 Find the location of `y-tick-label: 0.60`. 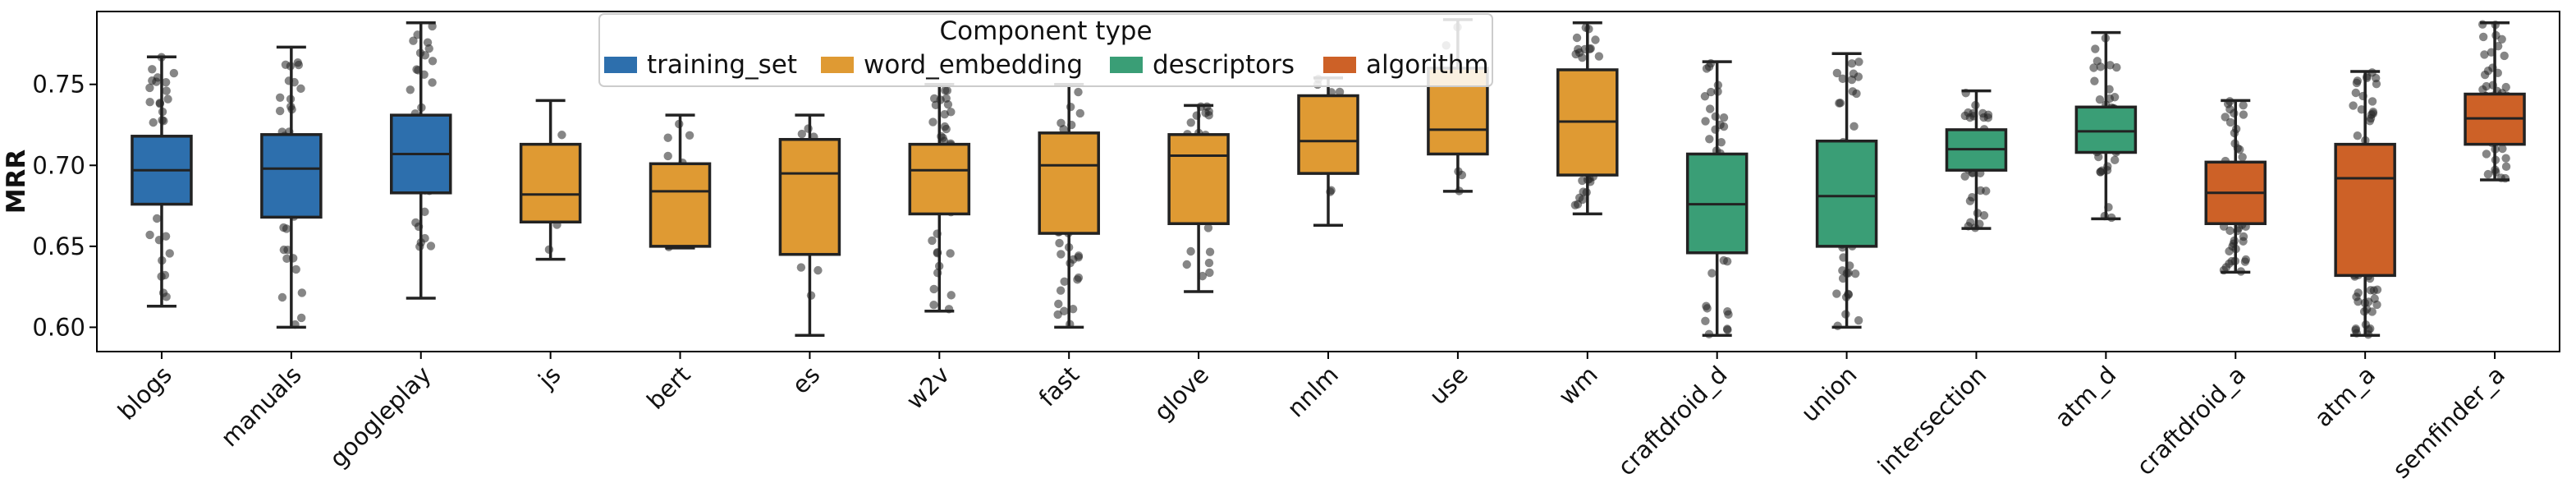

y-tick-label: 0.60 is located at coordinates (58, 327).